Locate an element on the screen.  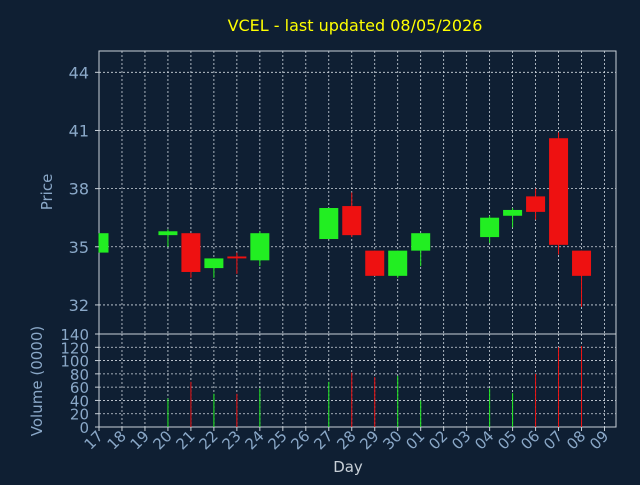
volume-tick-label: 80 is located at coordinates (79, 375).